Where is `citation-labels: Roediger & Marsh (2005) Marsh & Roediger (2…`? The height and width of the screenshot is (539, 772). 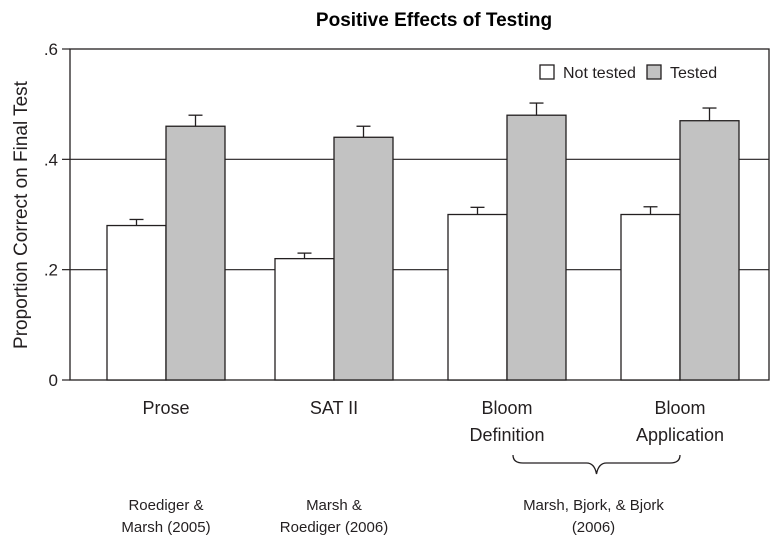 citation-labels: Roediger & Marsh (2005) Marsh & Roediger (2… is located at coordinates (401, 495).